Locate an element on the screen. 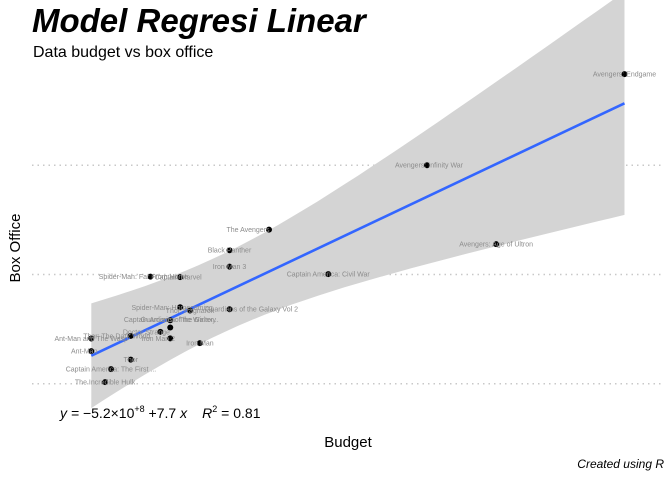 This screenshot has height=480, width=672. point-label-7: Spider-Man: Far From Home is located at coordinates (144, 277).